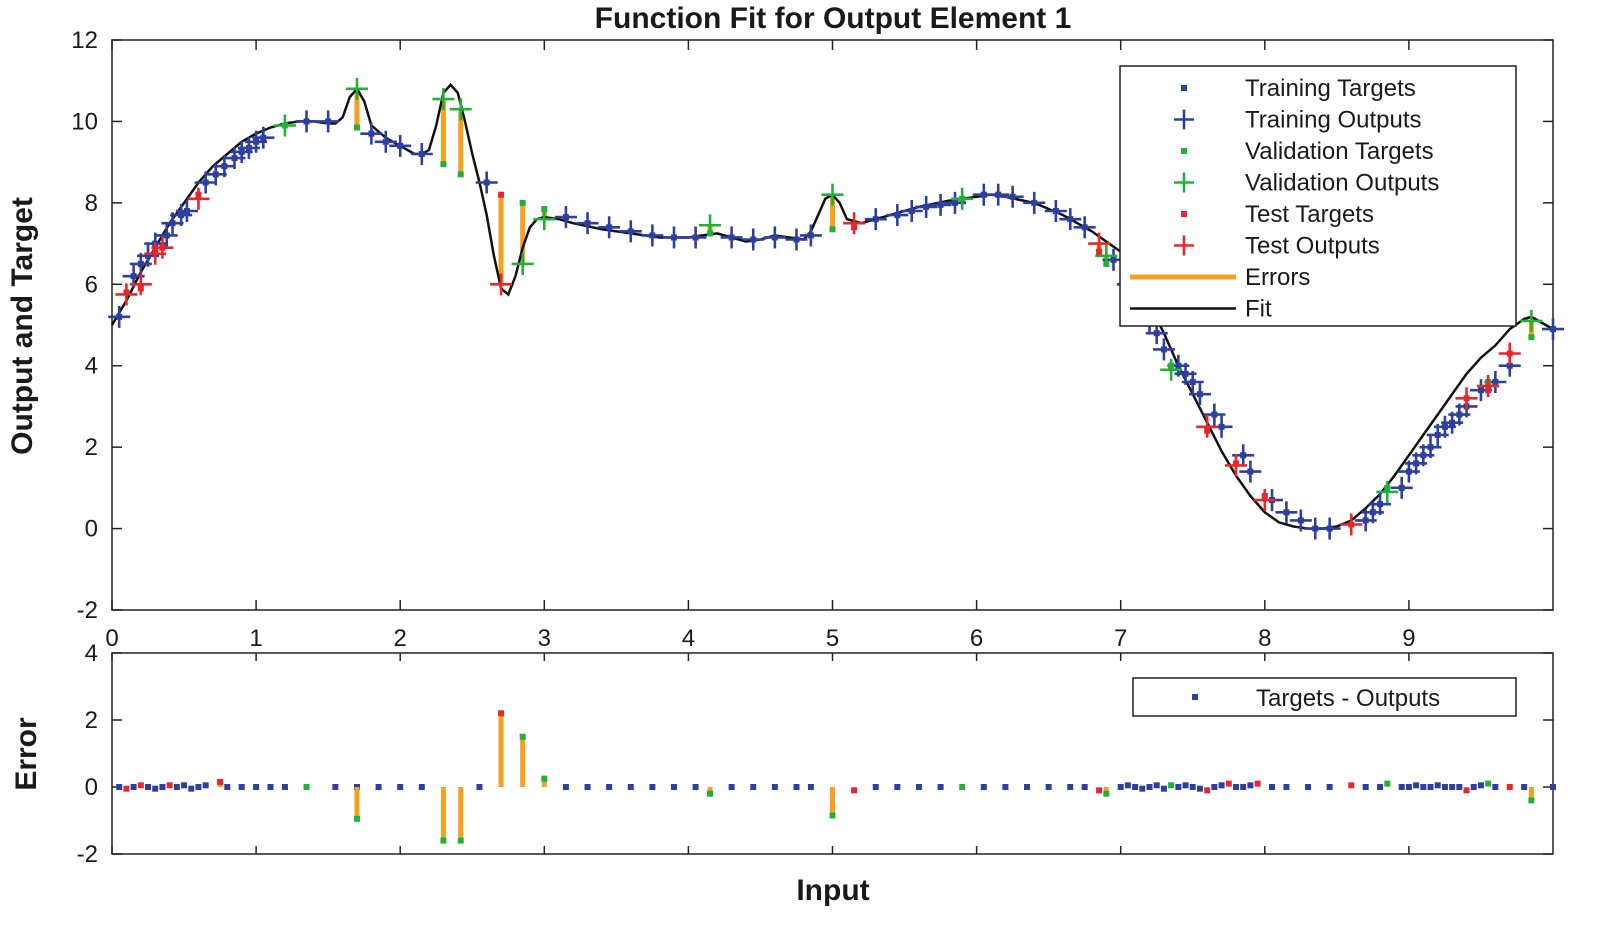 Image resolution: width=1600 pixels, height=928 pixels. Describe the element at coordinates (91, 284) in the screenshot. I see `top-y-tick-label: 6` at that location.